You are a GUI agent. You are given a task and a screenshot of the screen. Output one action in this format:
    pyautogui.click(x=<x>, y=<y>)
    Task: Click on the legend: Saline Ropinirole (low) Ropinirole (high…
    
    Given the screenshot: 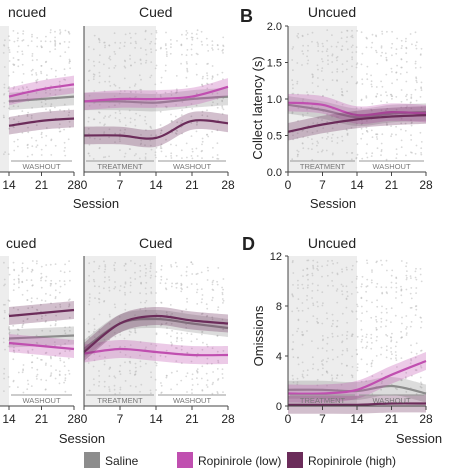 What is the action you would take?
    pyautogui.click(x=240, y=460)
    